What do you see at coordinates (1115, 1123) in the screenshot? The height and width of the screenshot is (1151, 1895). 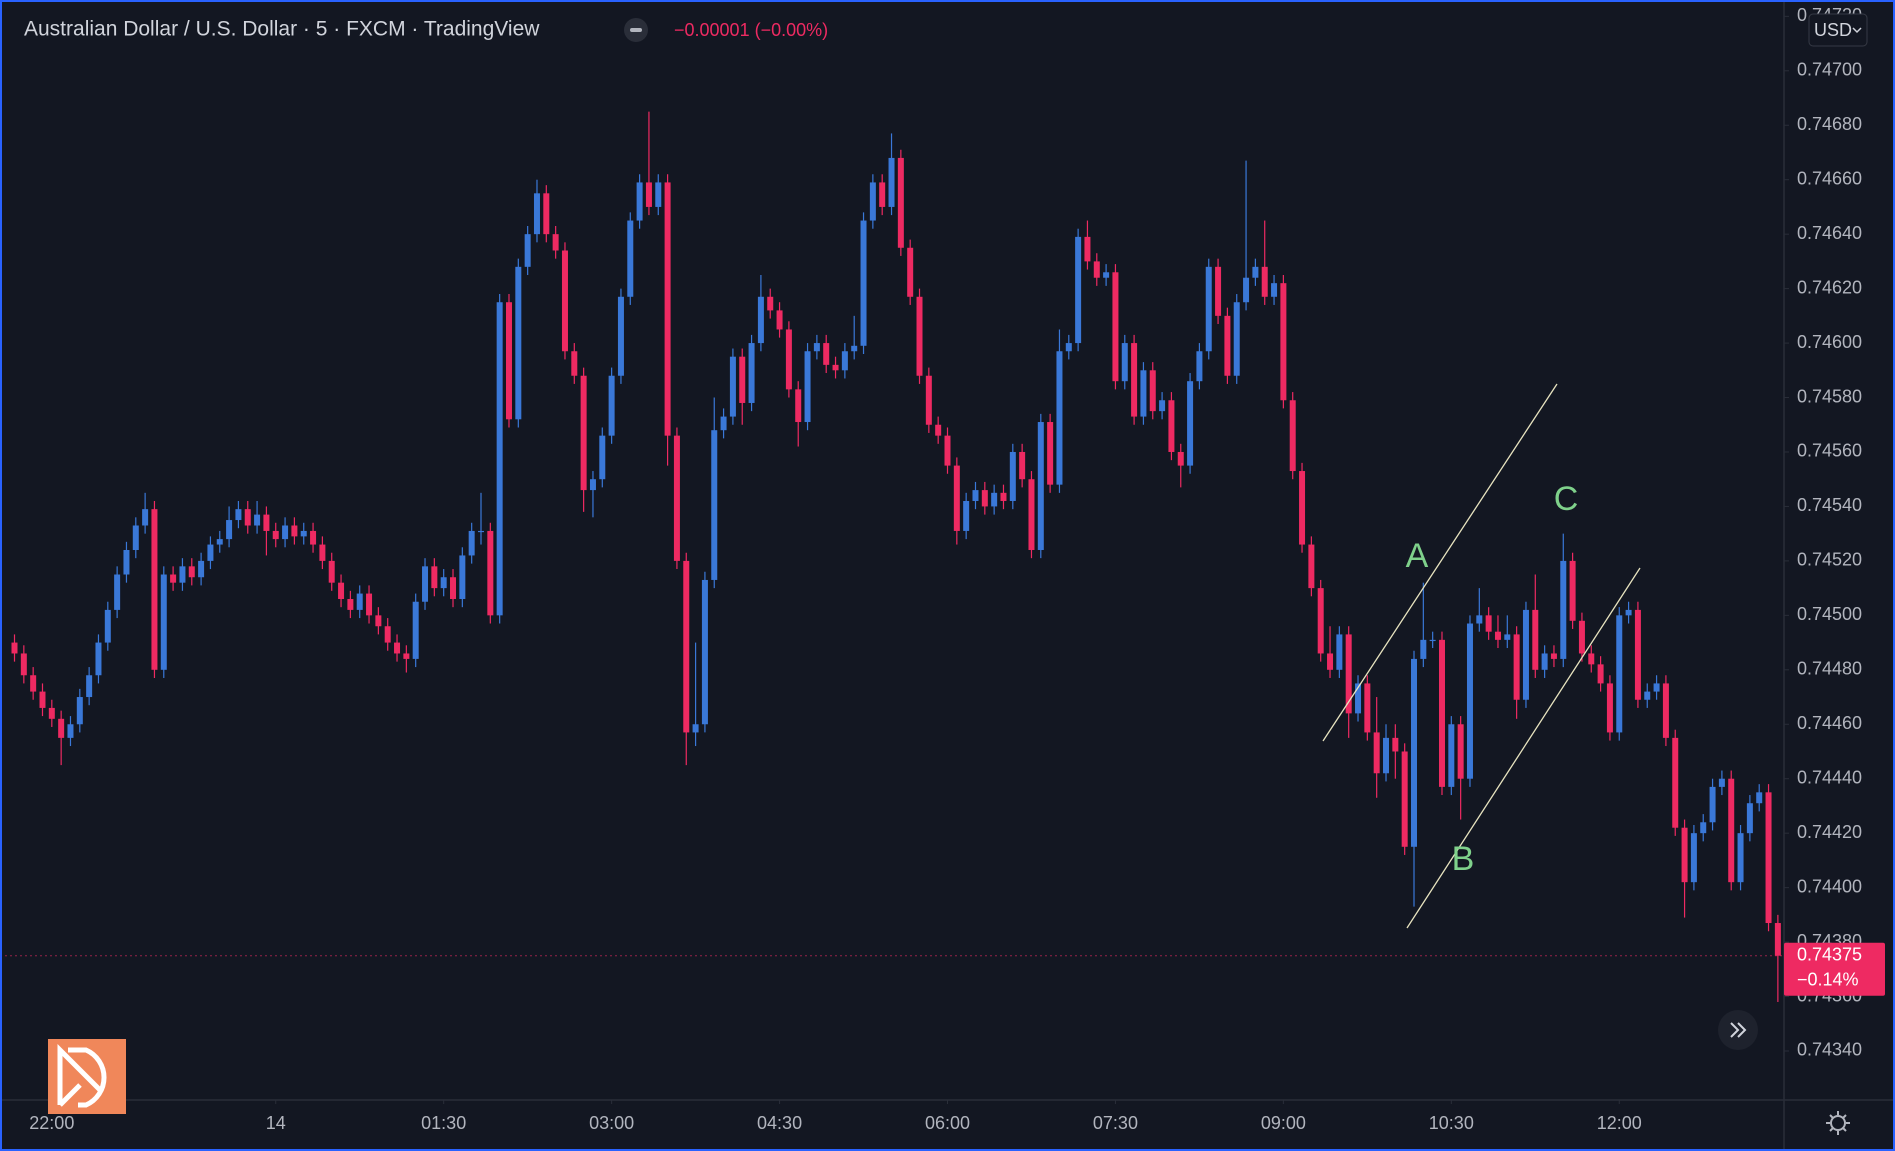 I see `x-tick-label: 07:30` at bounding box center [1115, 1123].